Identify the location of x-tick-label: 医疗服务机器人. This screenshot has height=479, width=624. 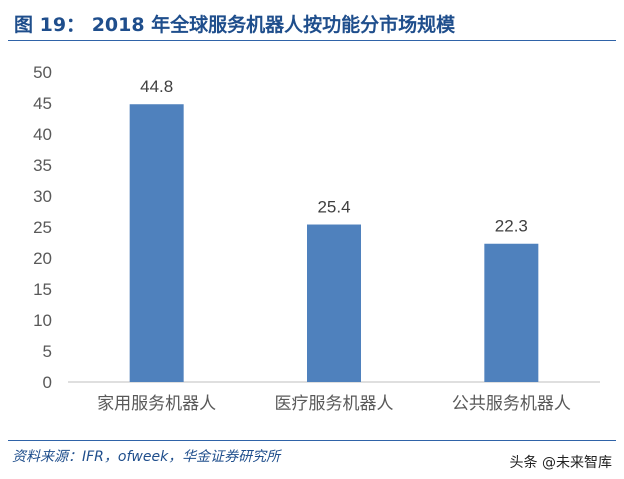
(334, 404).